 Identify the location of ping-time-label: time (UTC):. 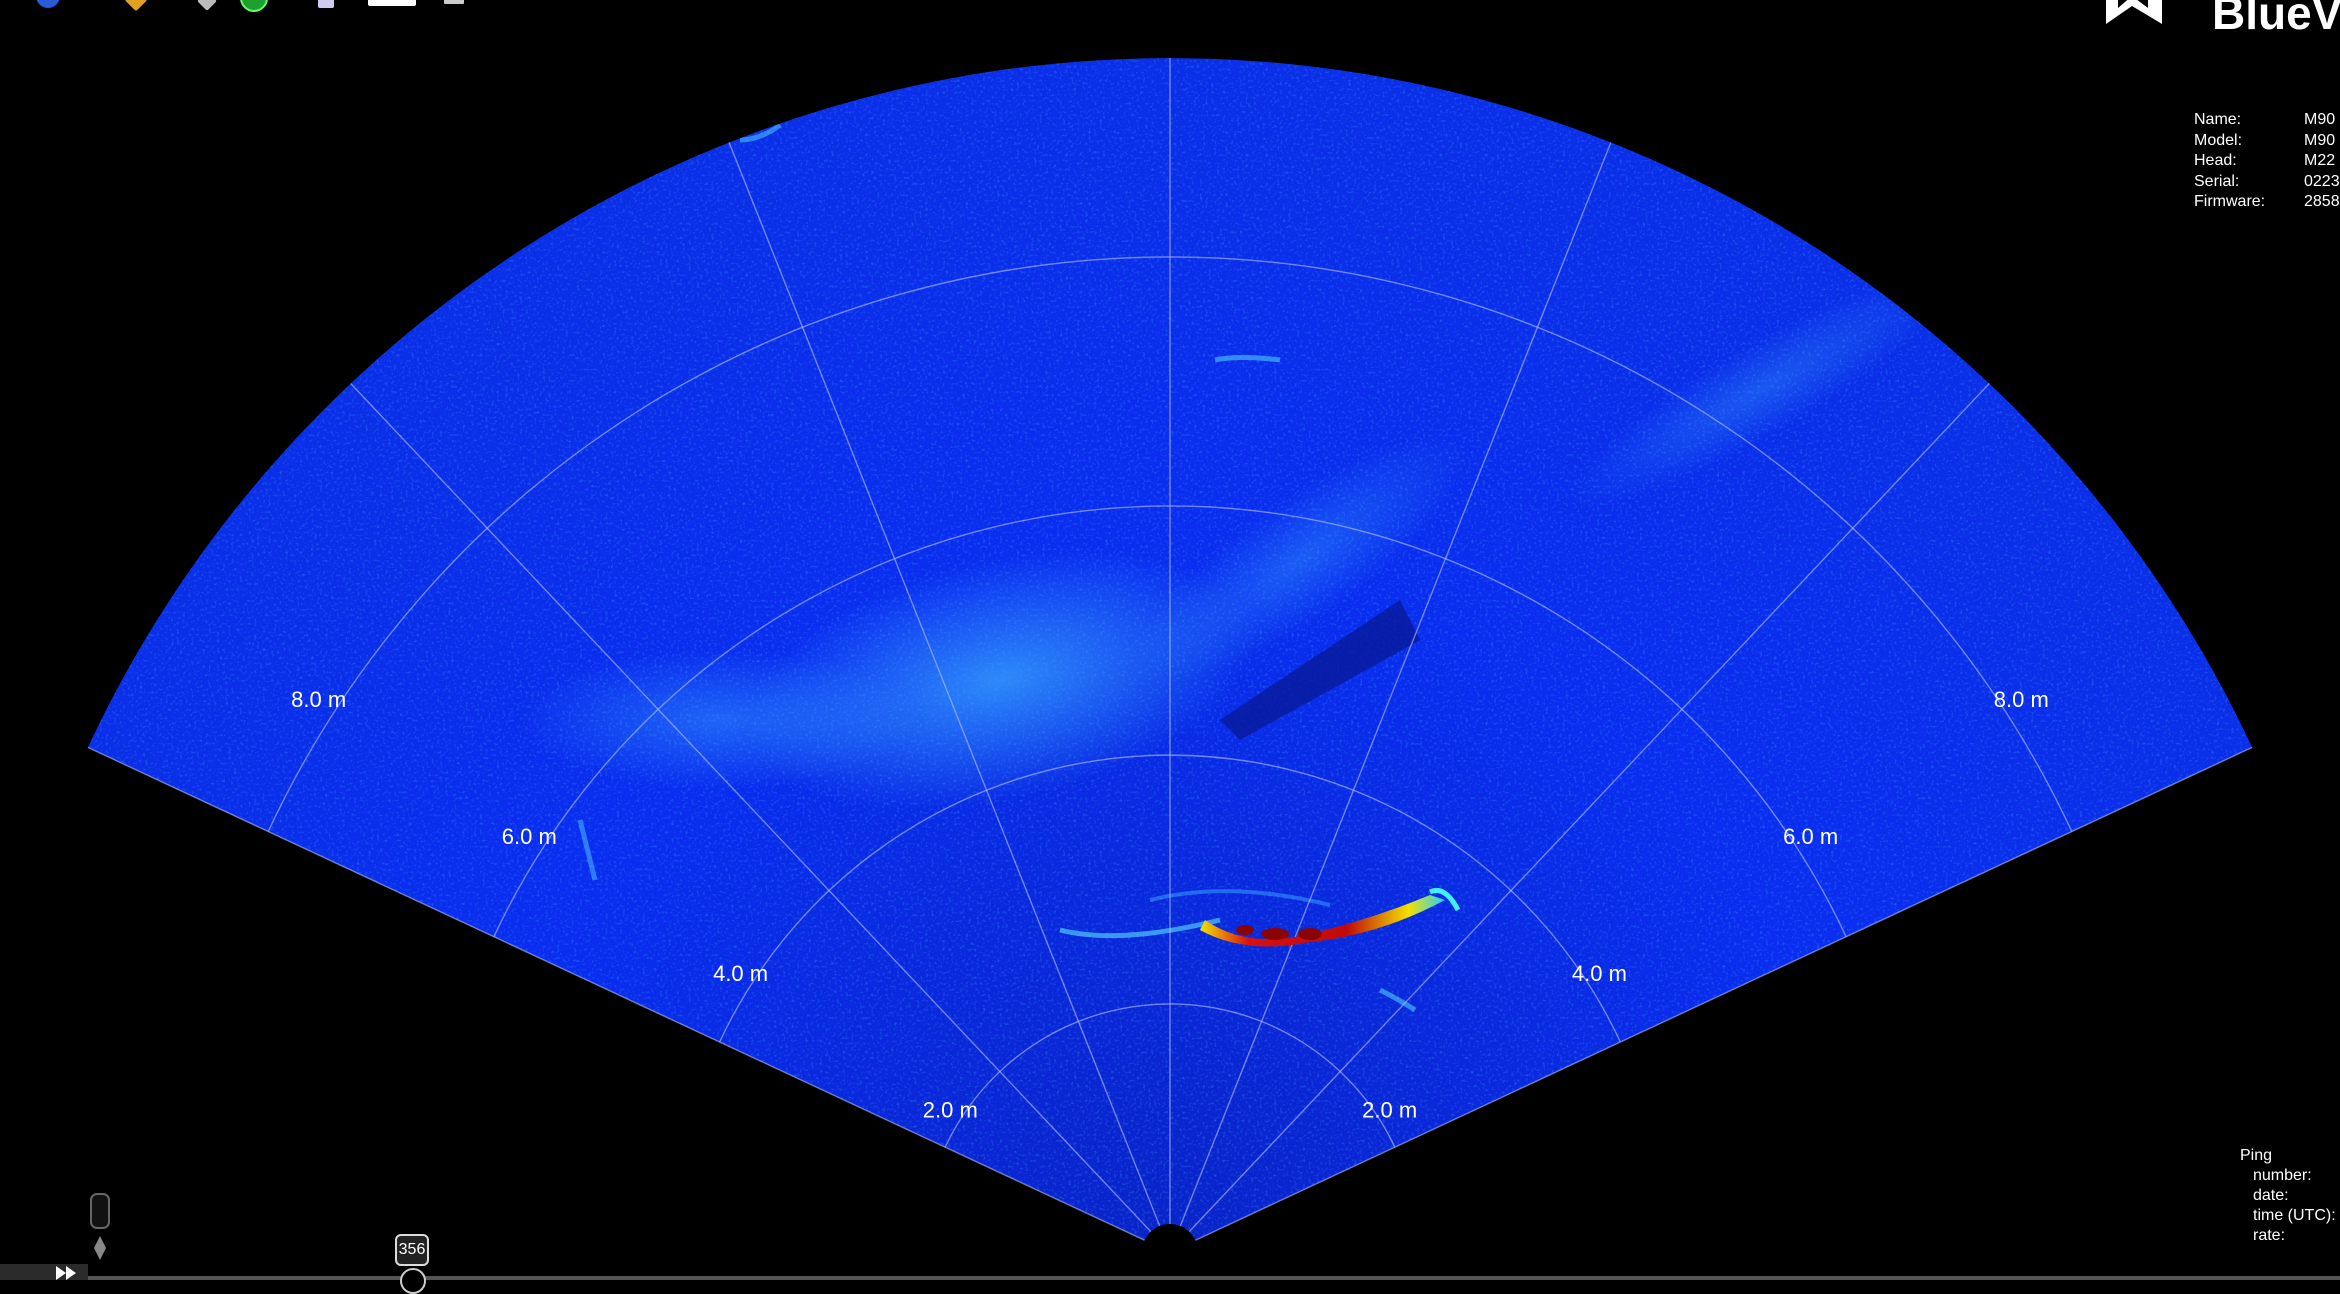
(2294, 1215).